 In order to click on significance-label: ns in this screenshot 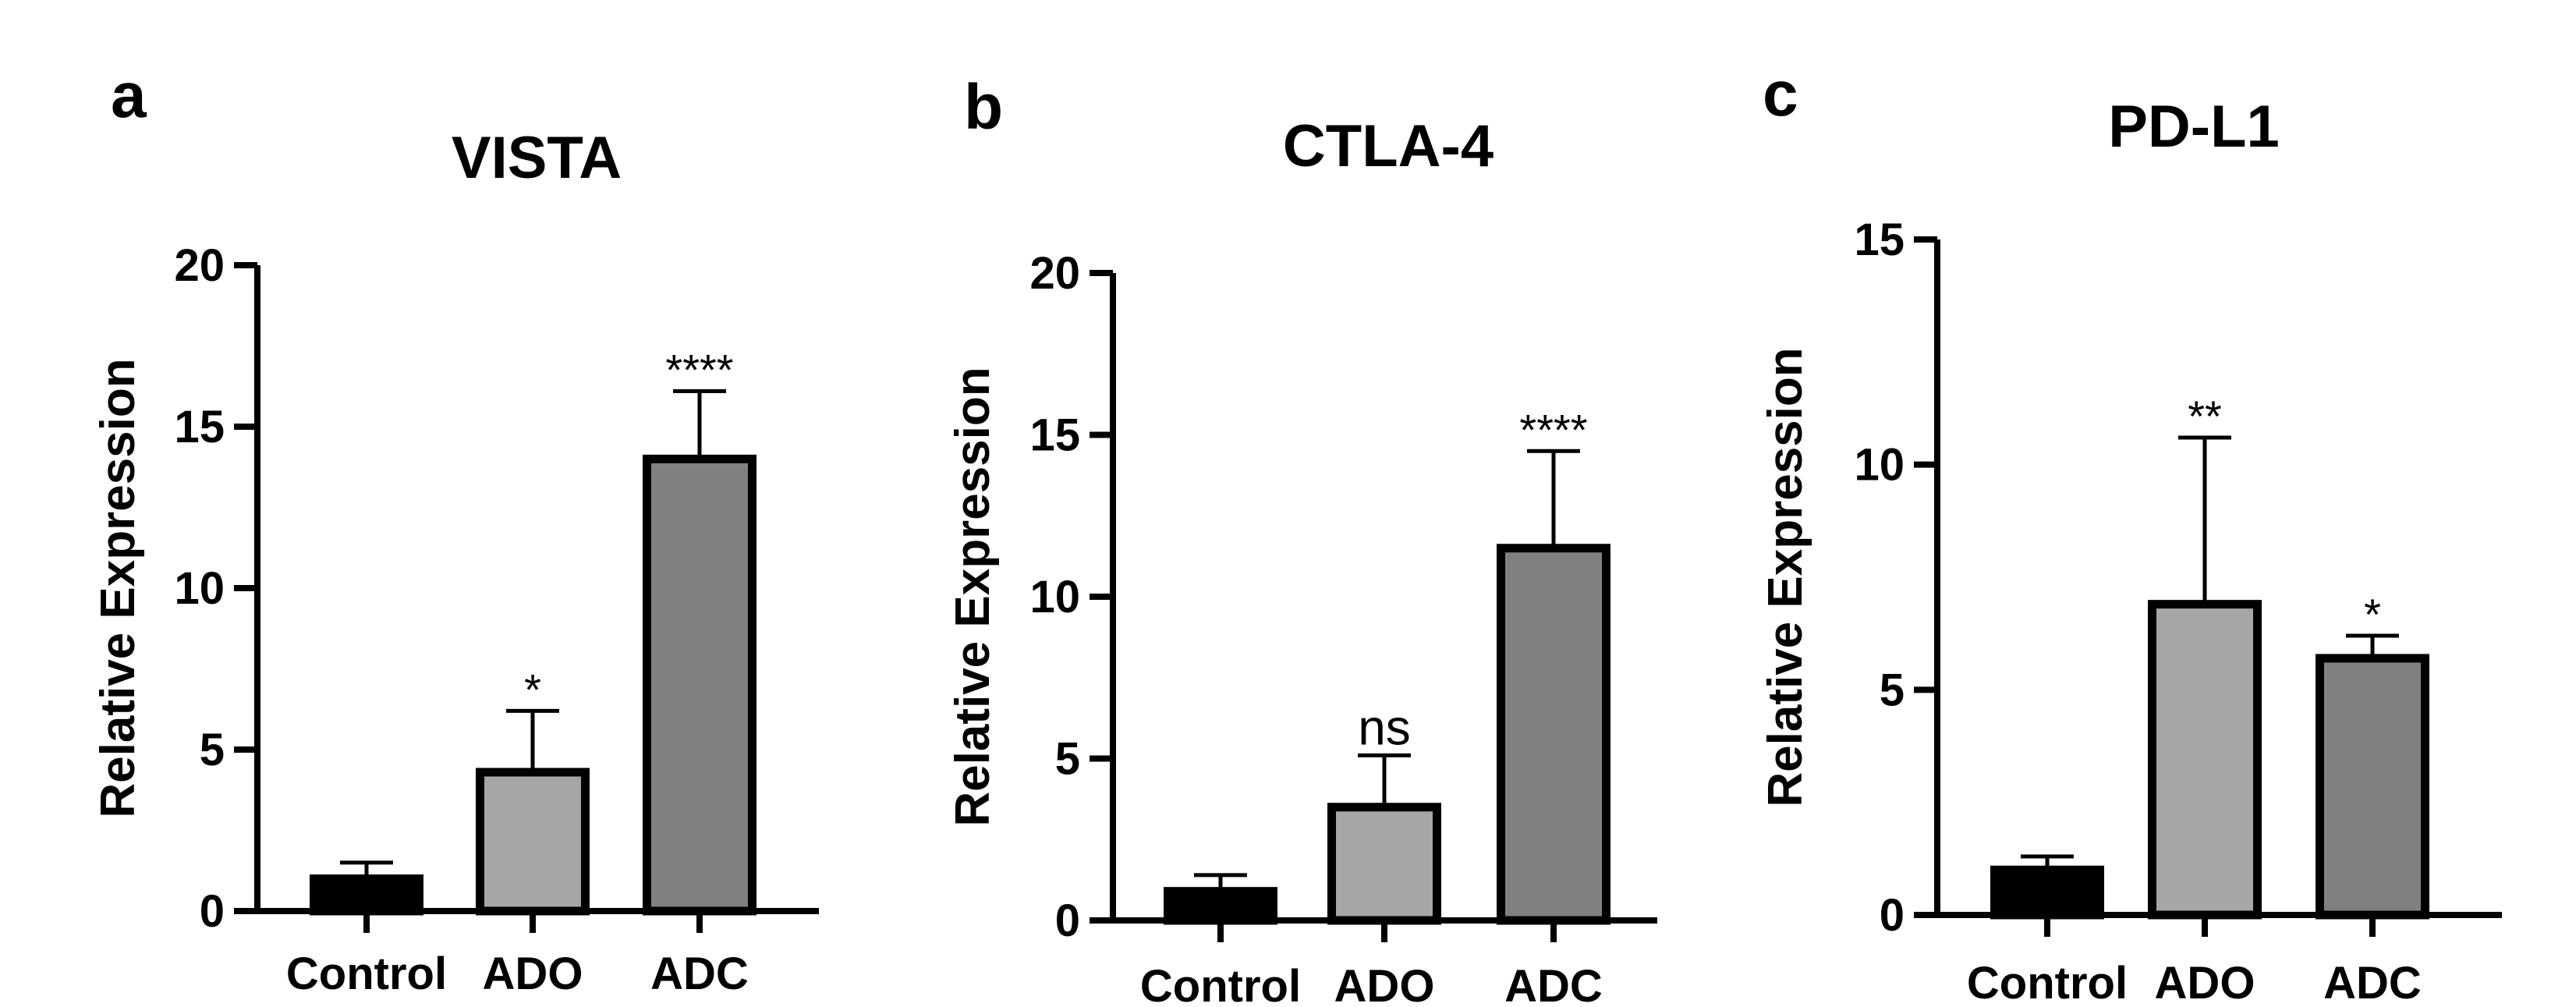, I will do `click(1384, 727)`.